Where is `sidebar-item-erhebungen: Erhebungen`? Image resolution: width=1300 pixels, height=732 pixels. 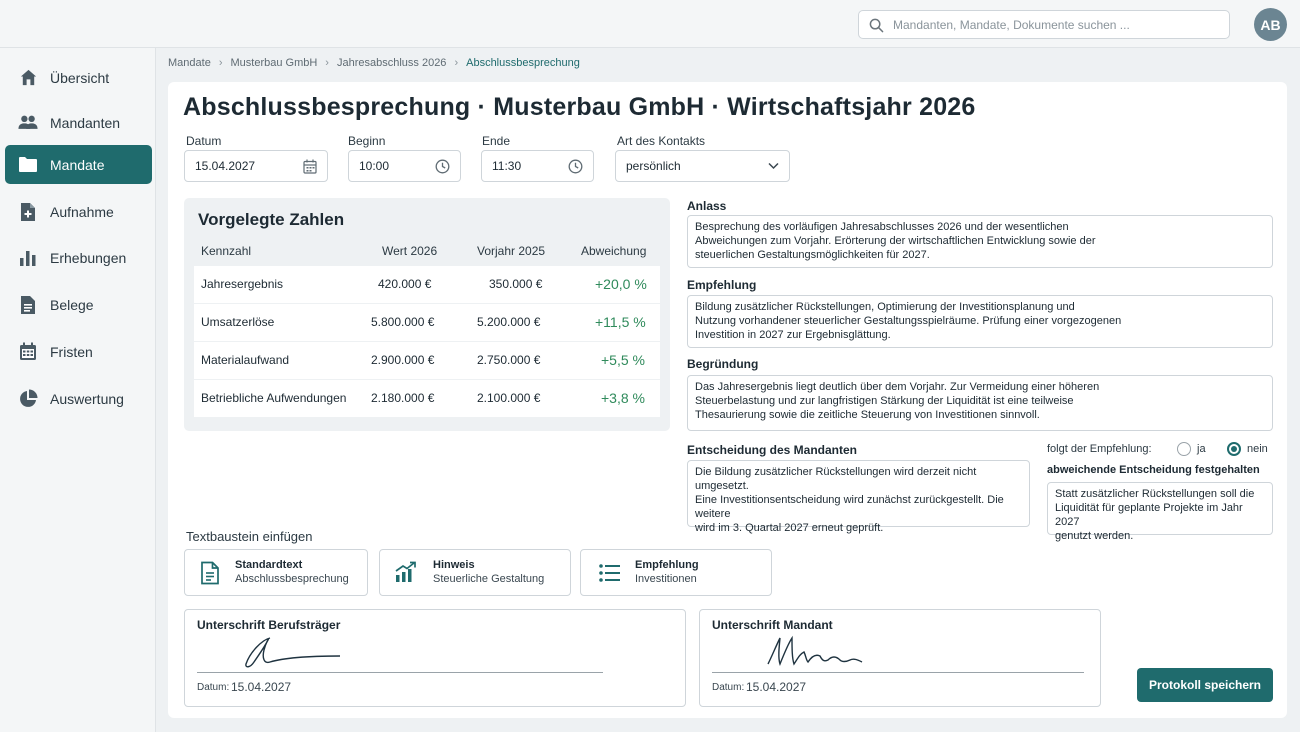 sidebar-item-erhebungen: Erhebungen is located at coordinates (78, 257).